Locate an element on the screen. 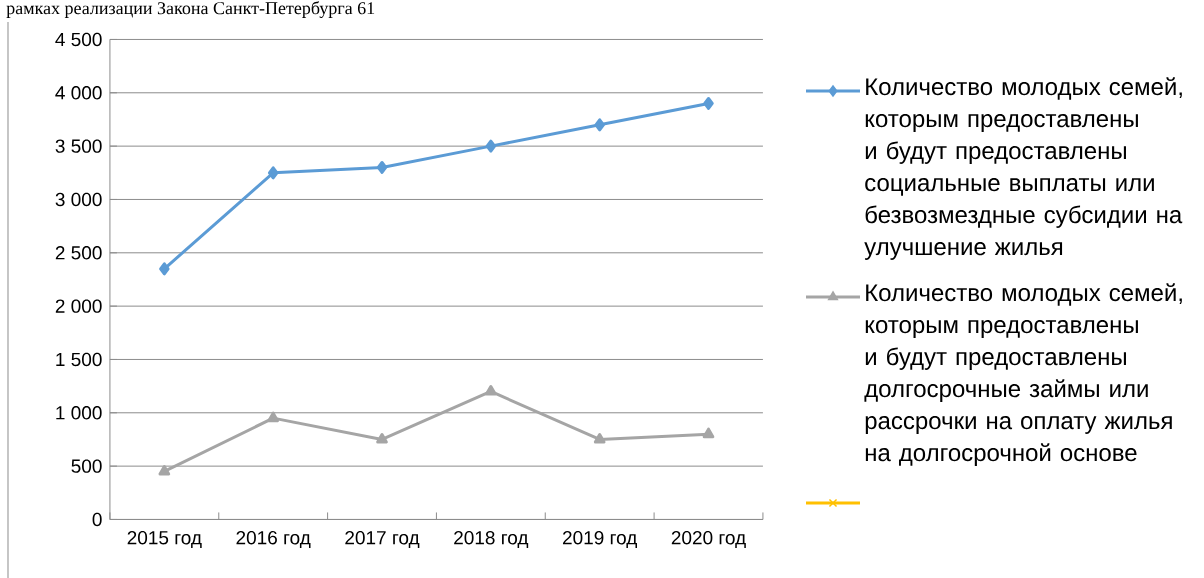 Image resolution: width=1204 pixels, height=578 pixels. y-tick-label: 3 000 is located at coordinates (78, 199).